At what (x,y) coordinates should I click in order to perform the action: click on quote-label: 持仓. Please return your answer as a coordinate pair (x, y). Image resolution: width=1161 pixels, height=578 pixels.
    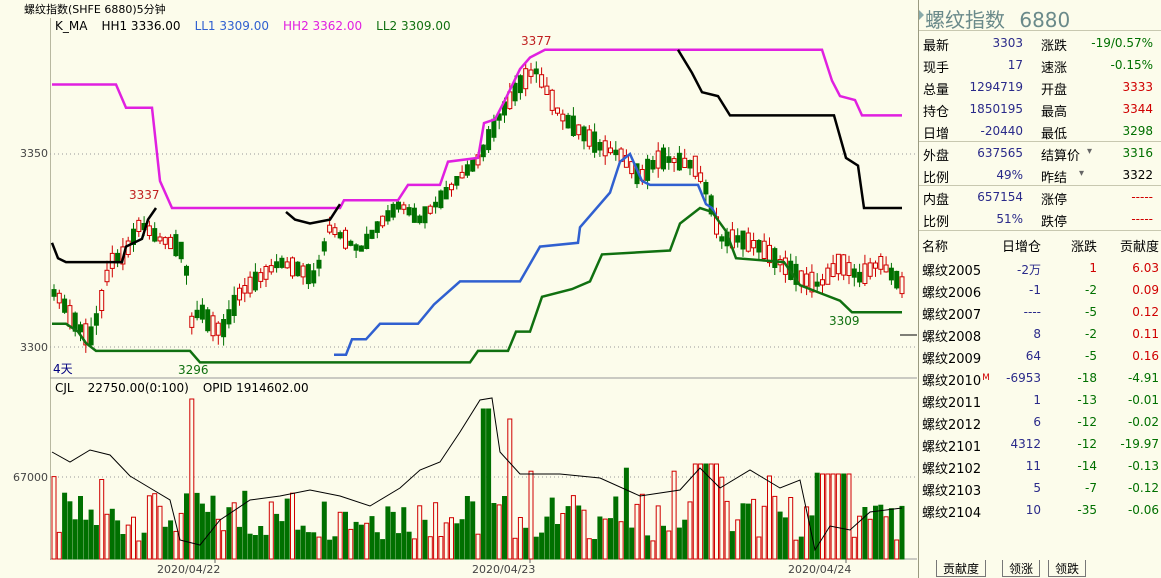
    Looking at the image, I should click on (936, 112).